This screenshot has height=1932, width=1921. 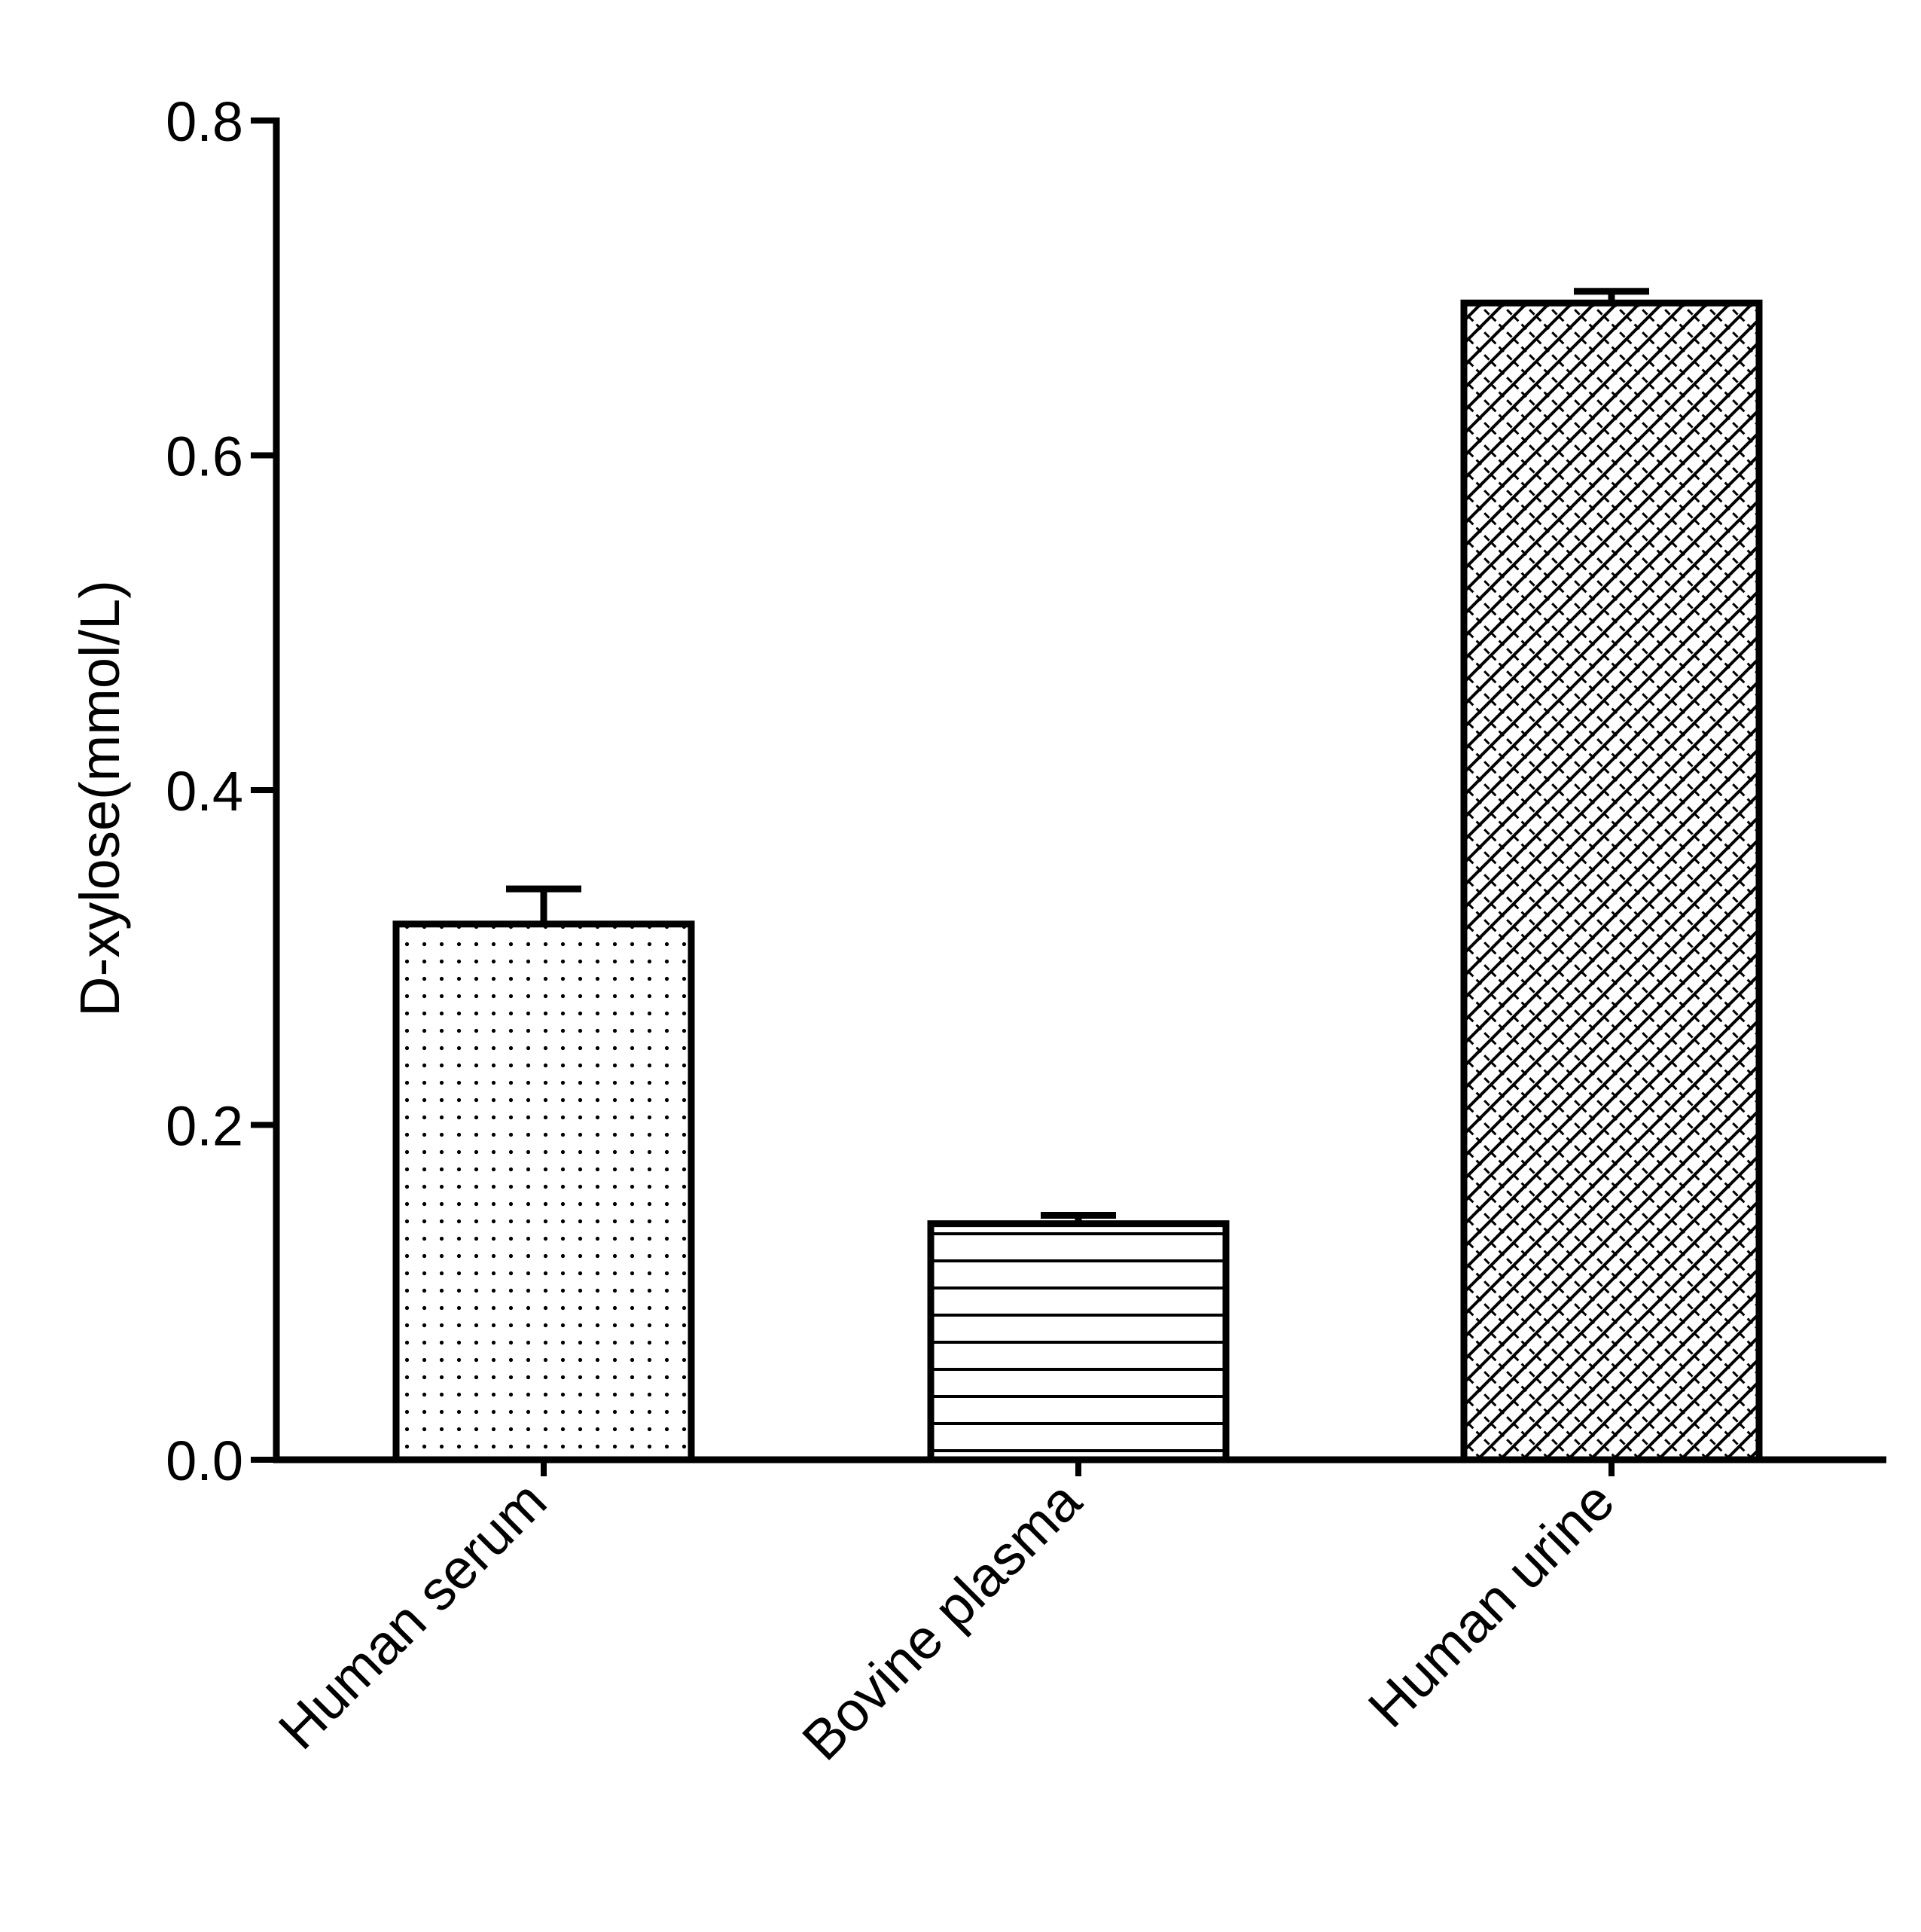 What do you see at coordinates (1612, 881) in the screenshot?
I see `bar-human-urine` at bounding box center [1612, 881].